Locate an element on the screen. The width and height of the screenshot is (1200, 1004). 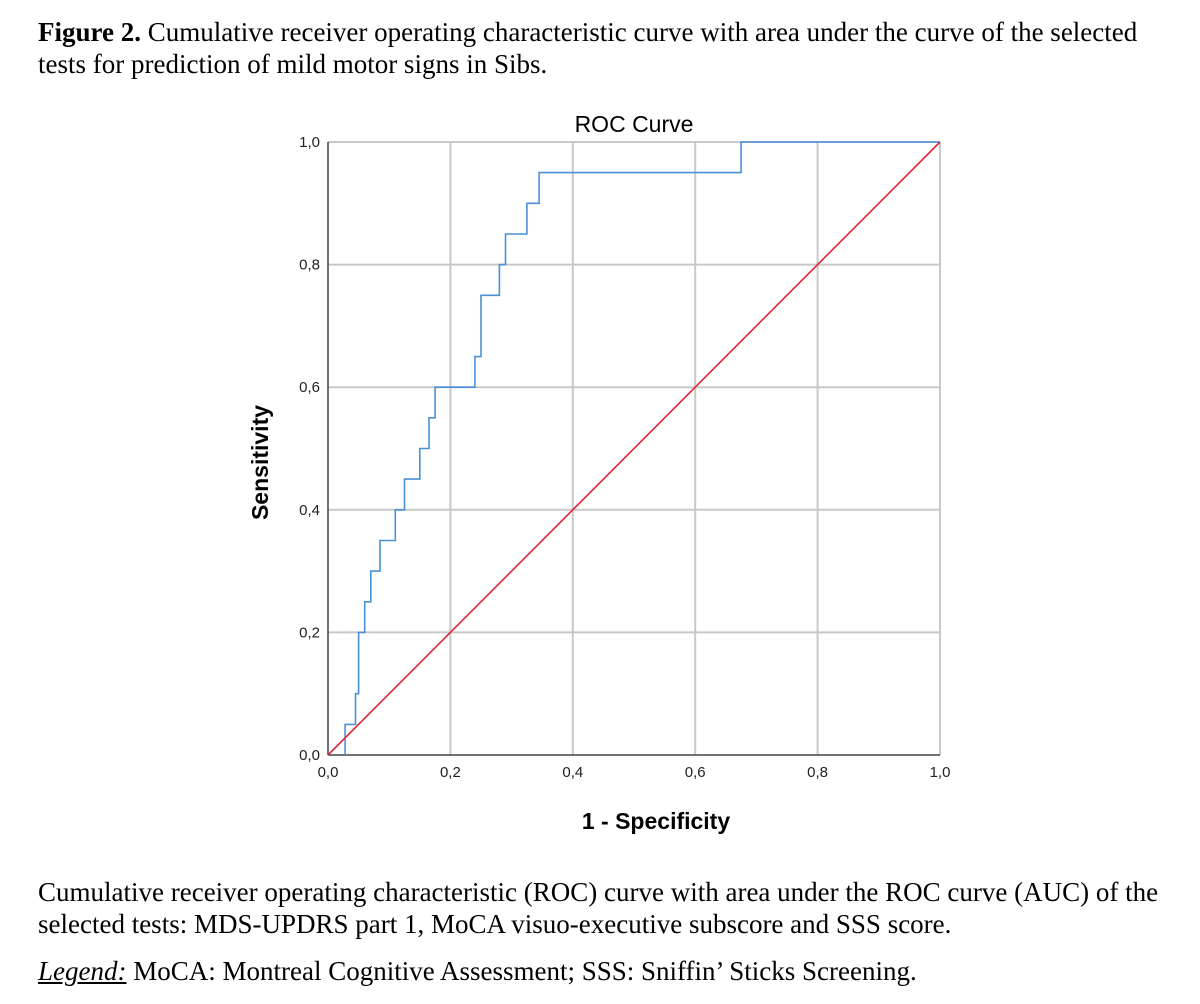
x-tick-label: 0,0 is located at coordinates (328, 772).